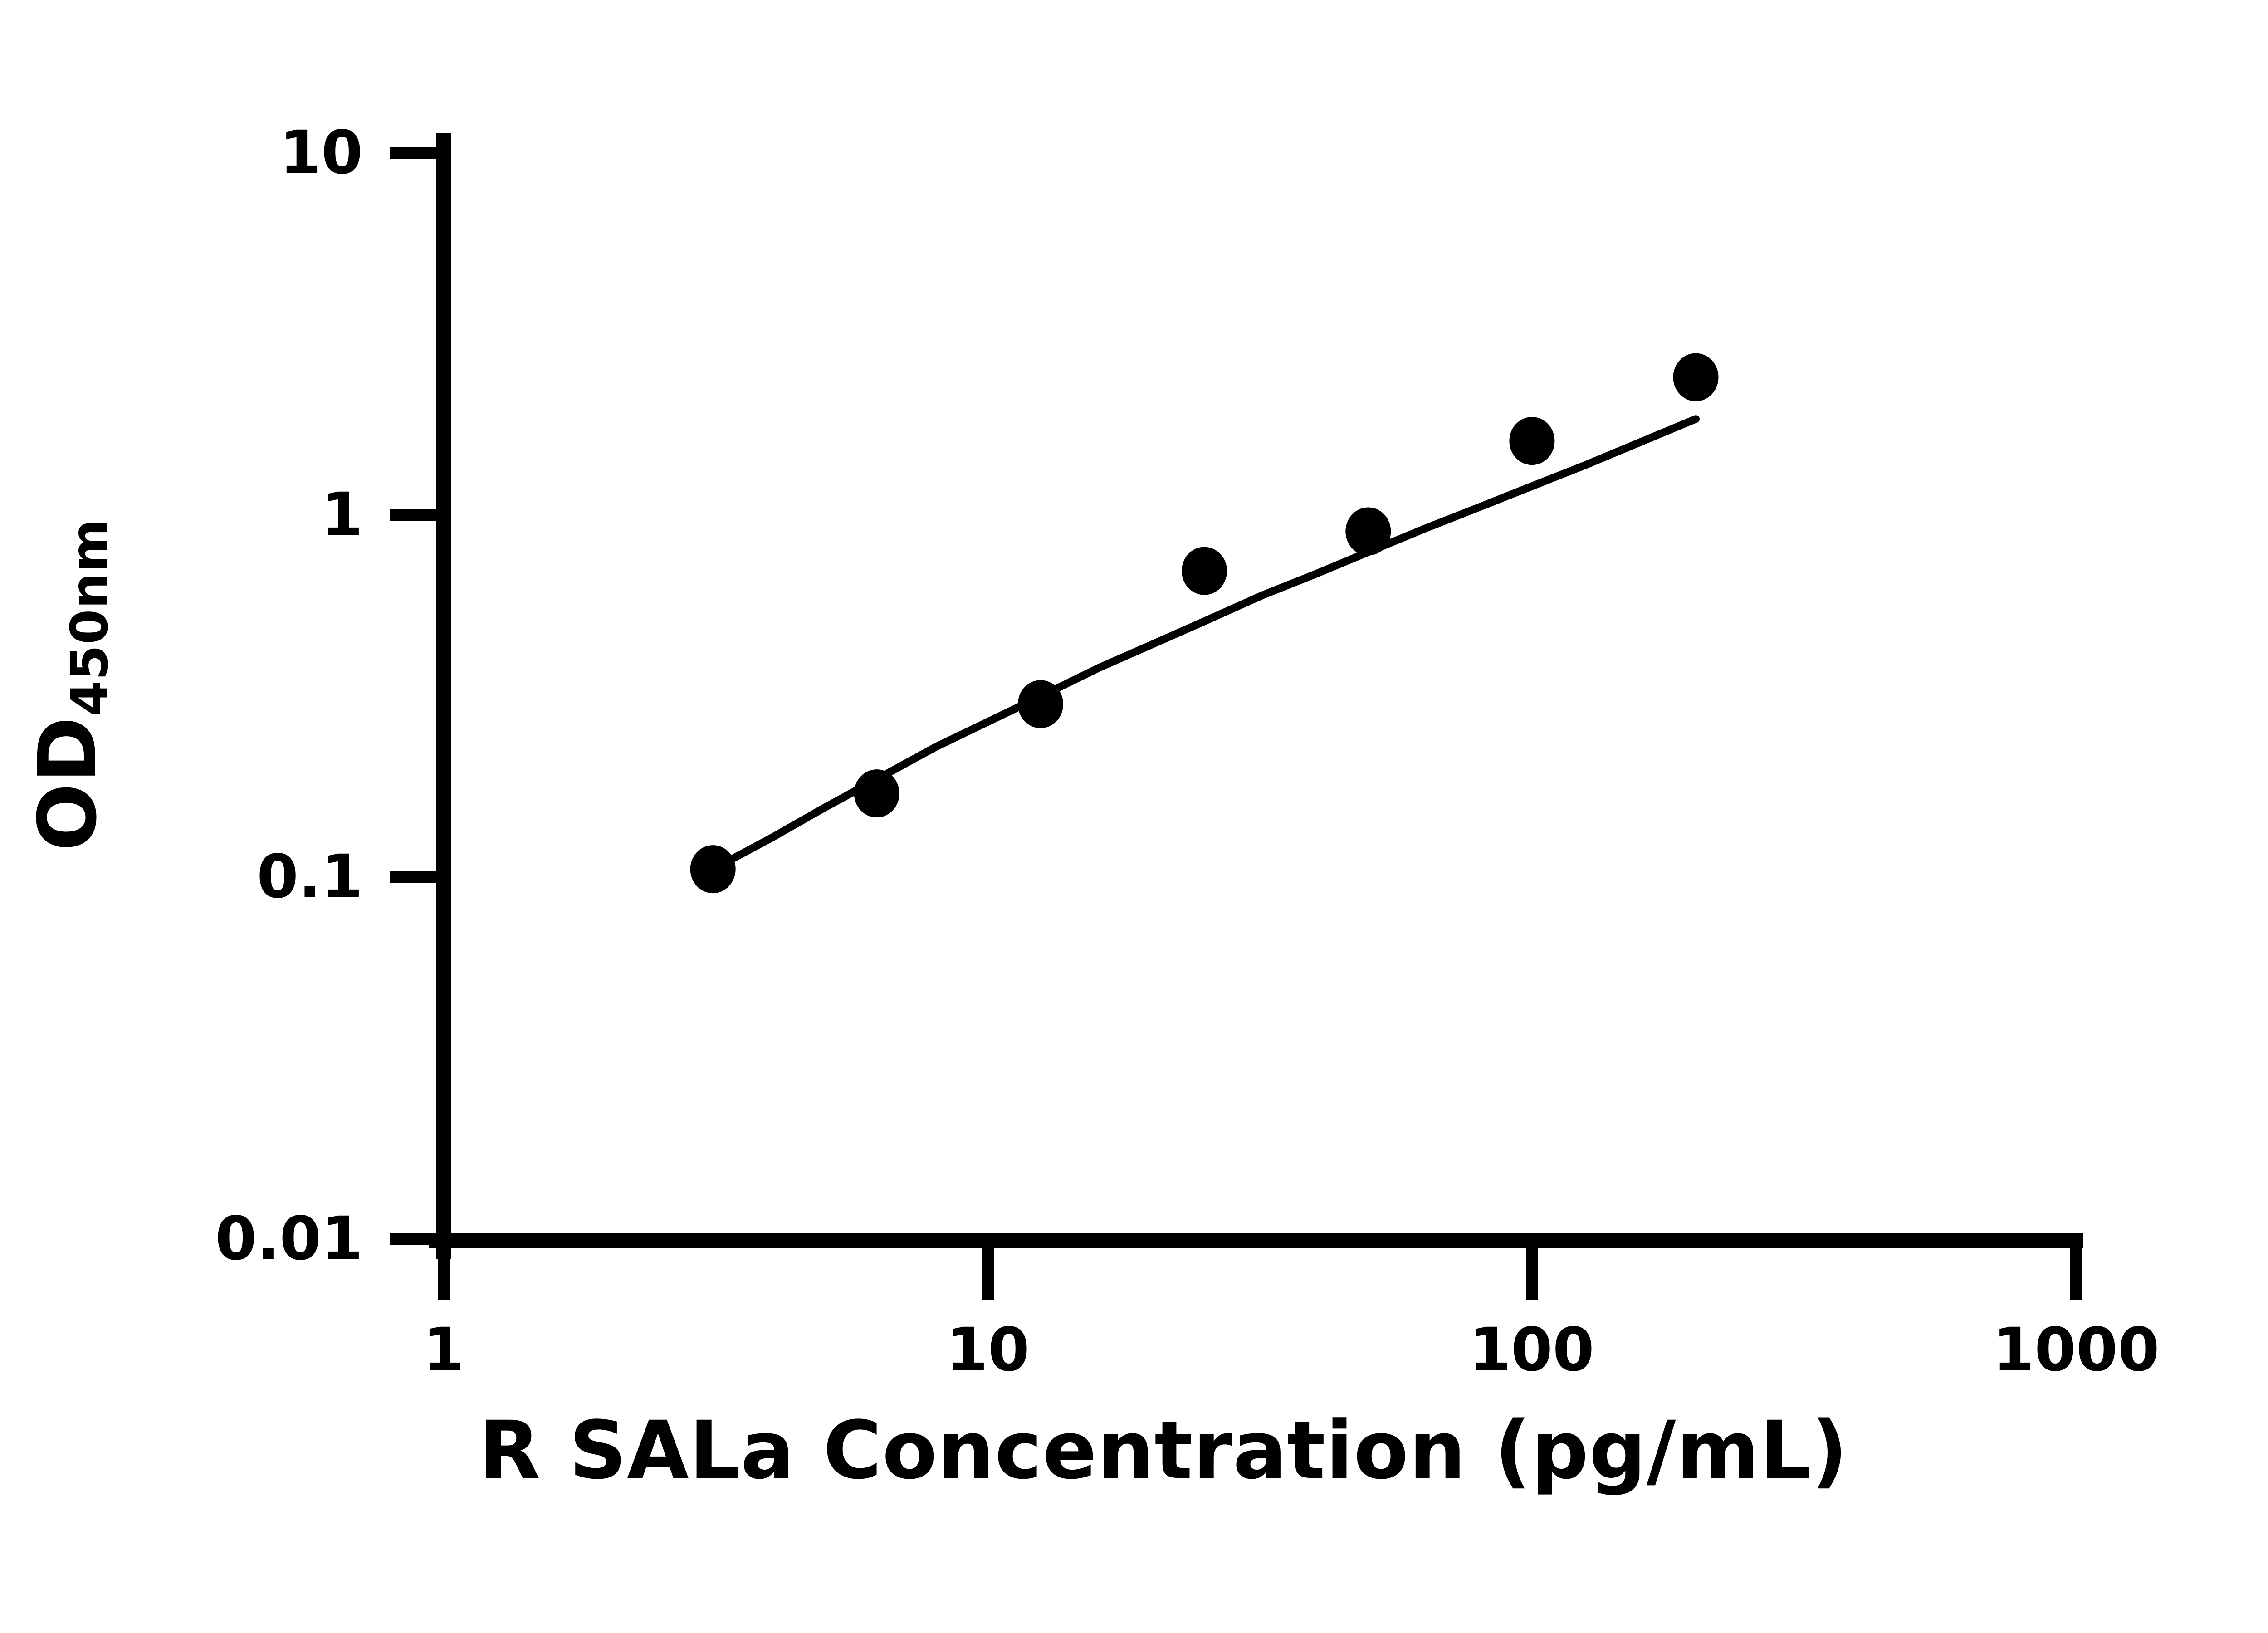  What do you see at coordinates (310, 877) in the screenshot?
I see `y-tick-label-0-1: 0.1` at bounding box center [310, 877].